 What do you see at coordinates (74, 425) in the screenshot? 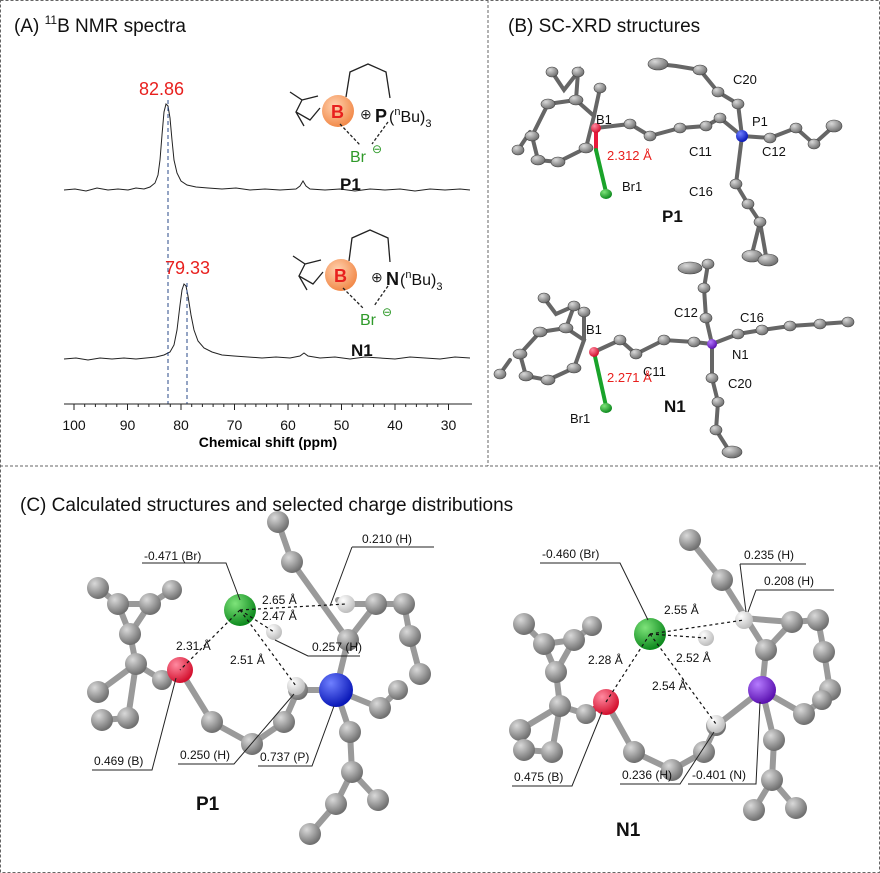
I see `x-tick-label: 100` at bounding box center [74, 425].